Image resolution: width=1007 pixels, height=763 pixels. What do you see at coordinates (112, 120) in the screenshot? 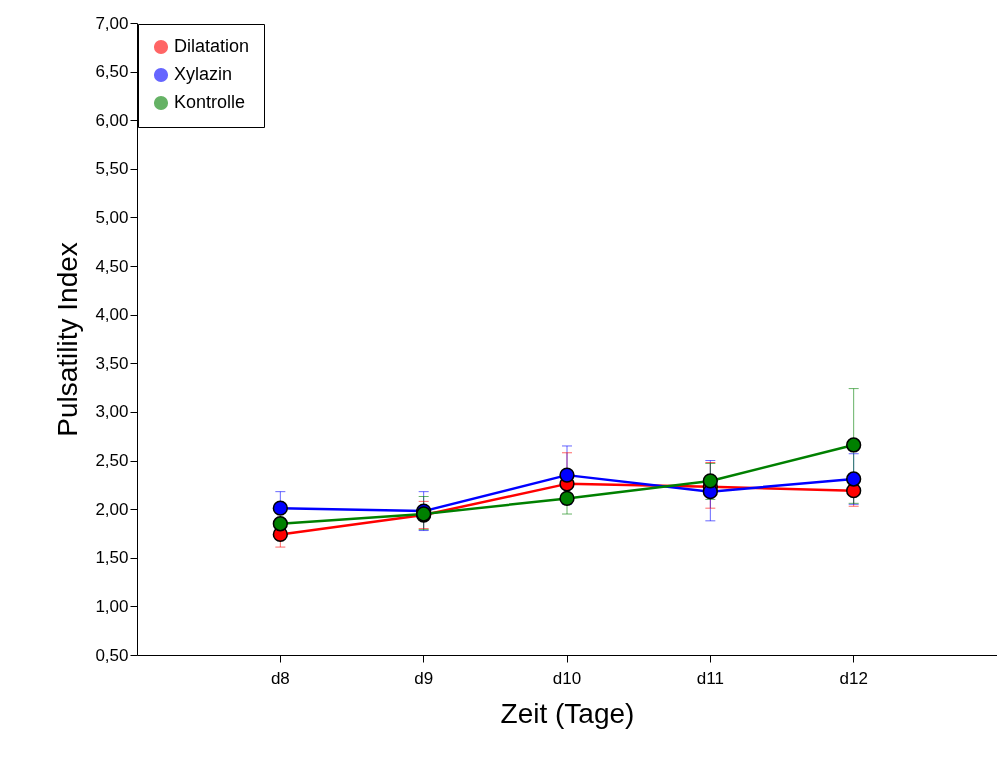
I see `y-tick-label: 6,00` at bounding box center [112, 120].